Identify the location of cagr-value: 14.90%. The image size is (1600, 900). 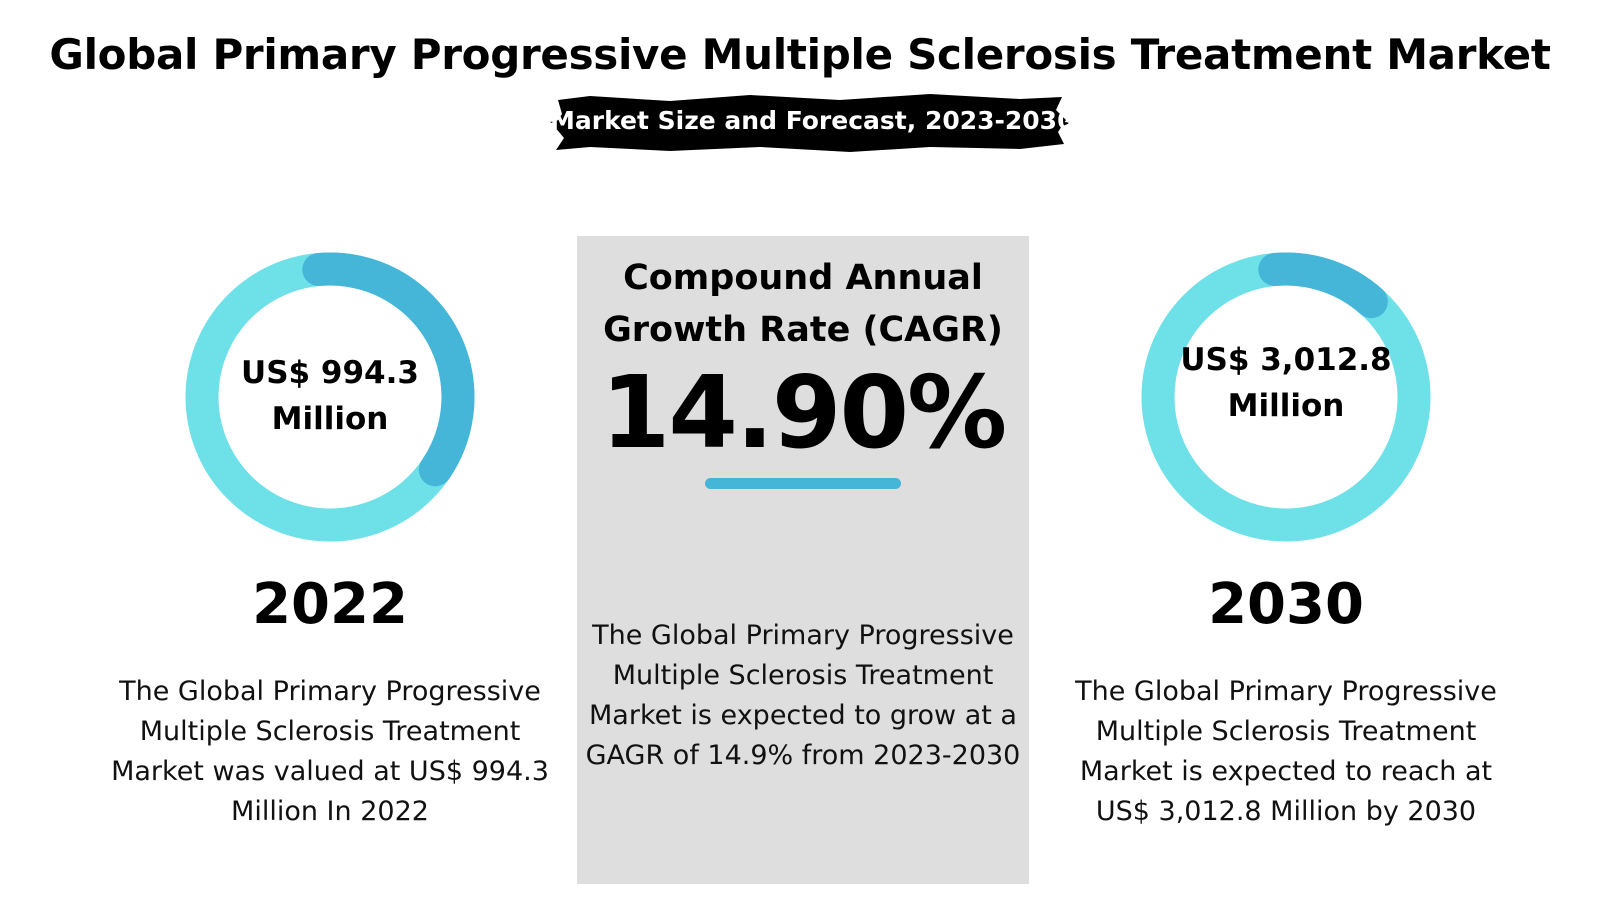
(804, 412).